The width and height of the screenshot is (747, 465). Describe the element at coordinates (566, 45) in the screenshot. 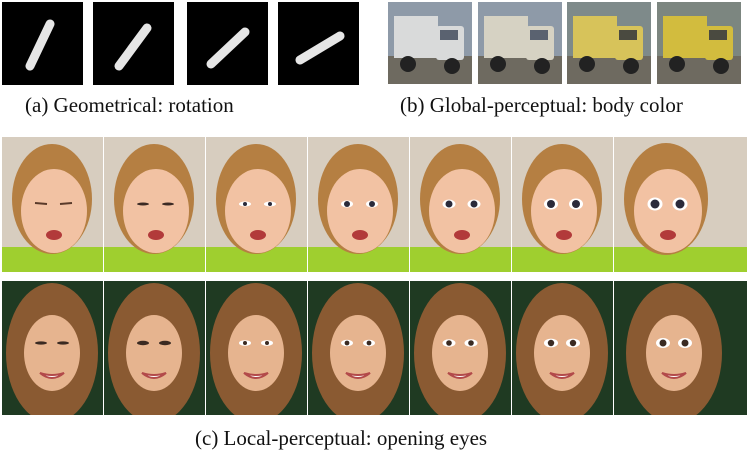

I see `body-color-panel` at that location.